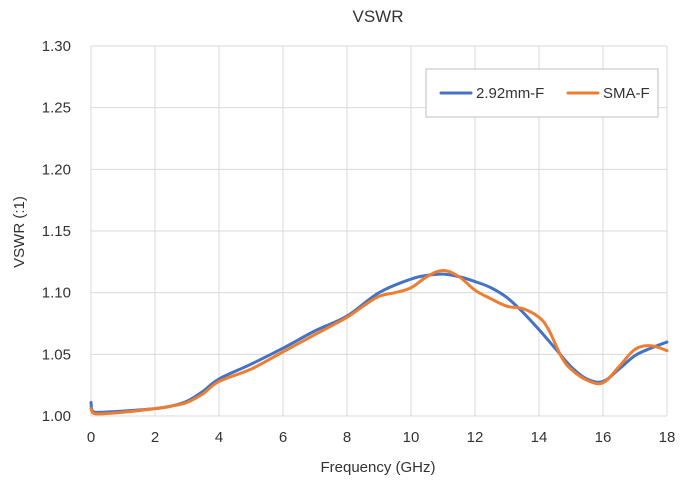 The height and width of the screenshot is (484, 696). Describe the element at coordinates (56, 108) in the screenshot. I see `y-tick-label: 1.25` at that location.